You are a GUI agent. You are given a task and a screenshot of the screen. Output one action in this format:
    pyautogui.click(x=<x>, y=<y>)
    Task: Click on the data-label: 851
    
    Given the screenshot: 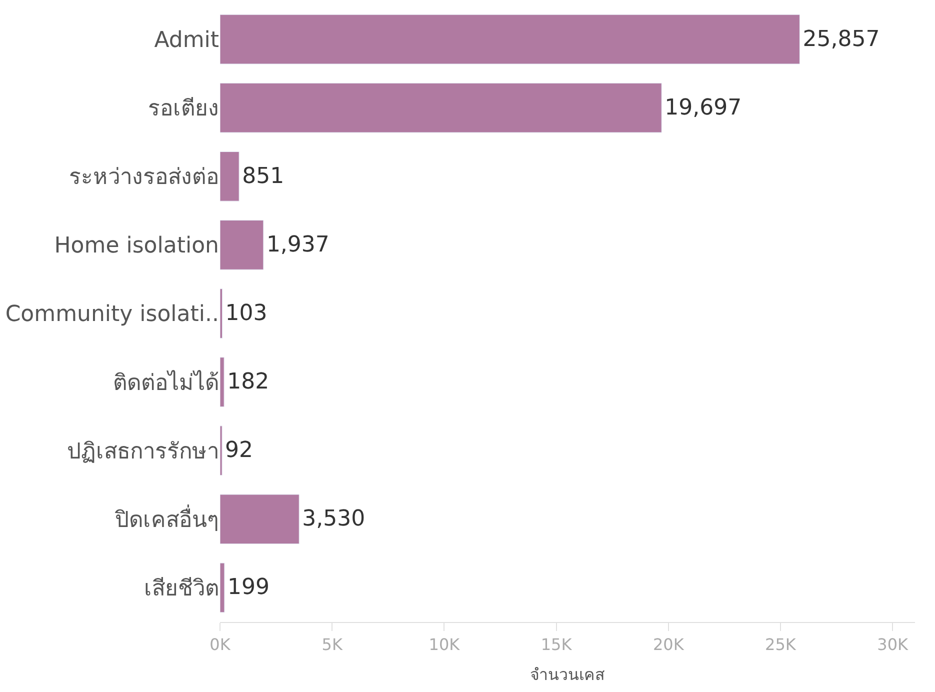 What is the action you would take?
    pyautogui.click(x=263, y=176)
    